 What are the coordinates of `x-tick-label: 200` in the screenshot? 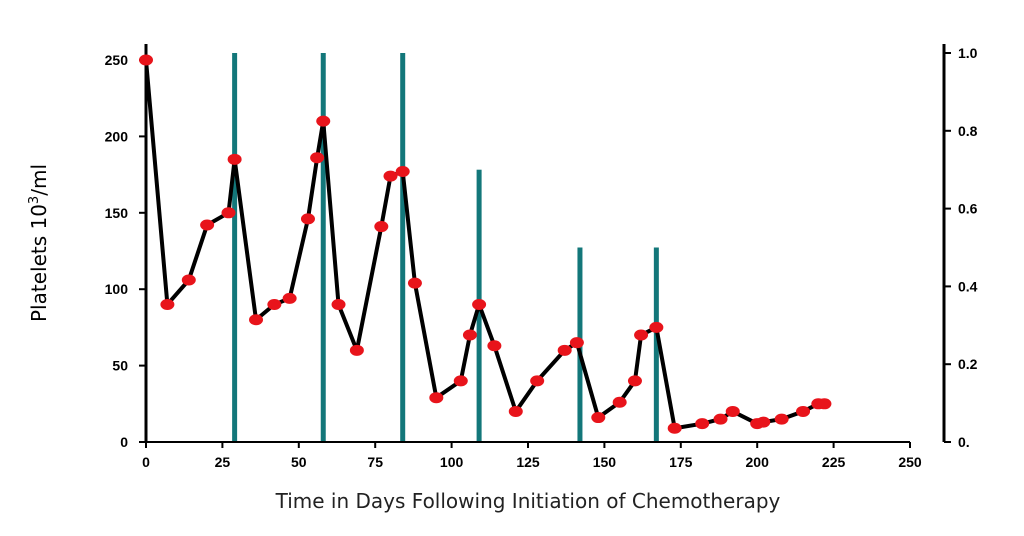 It's located at (758, 462).